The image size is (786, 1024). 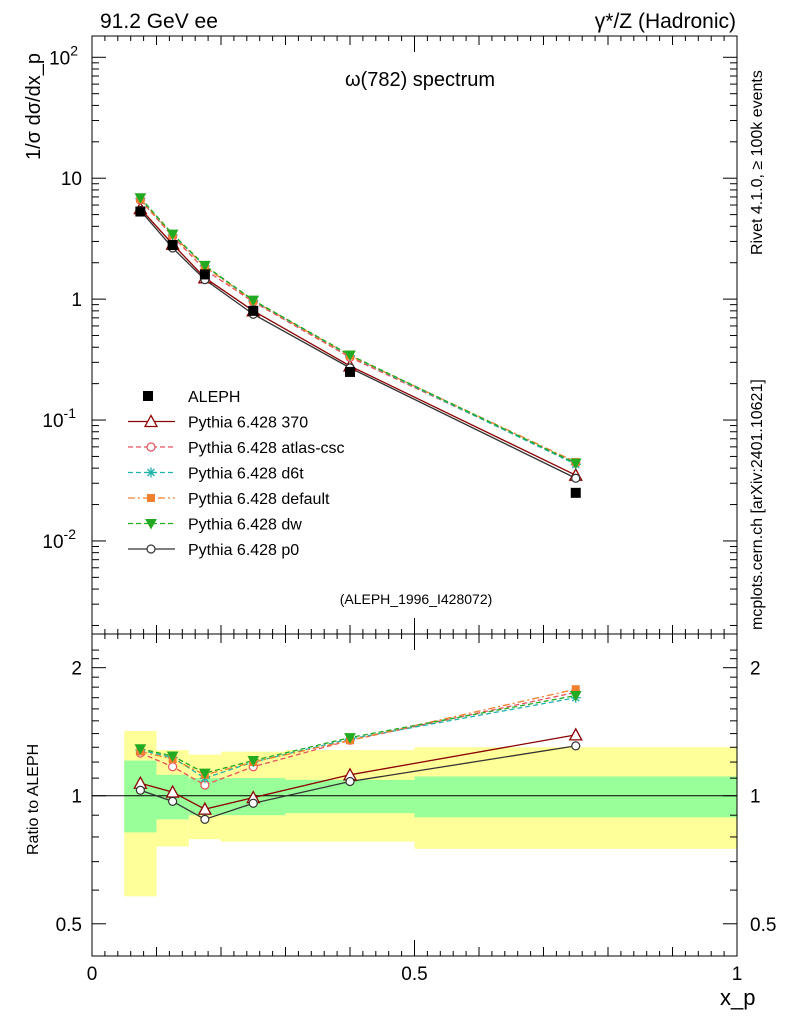 I want to click on y-tick-label: 10⁻¹, so click(x=59, y=418).